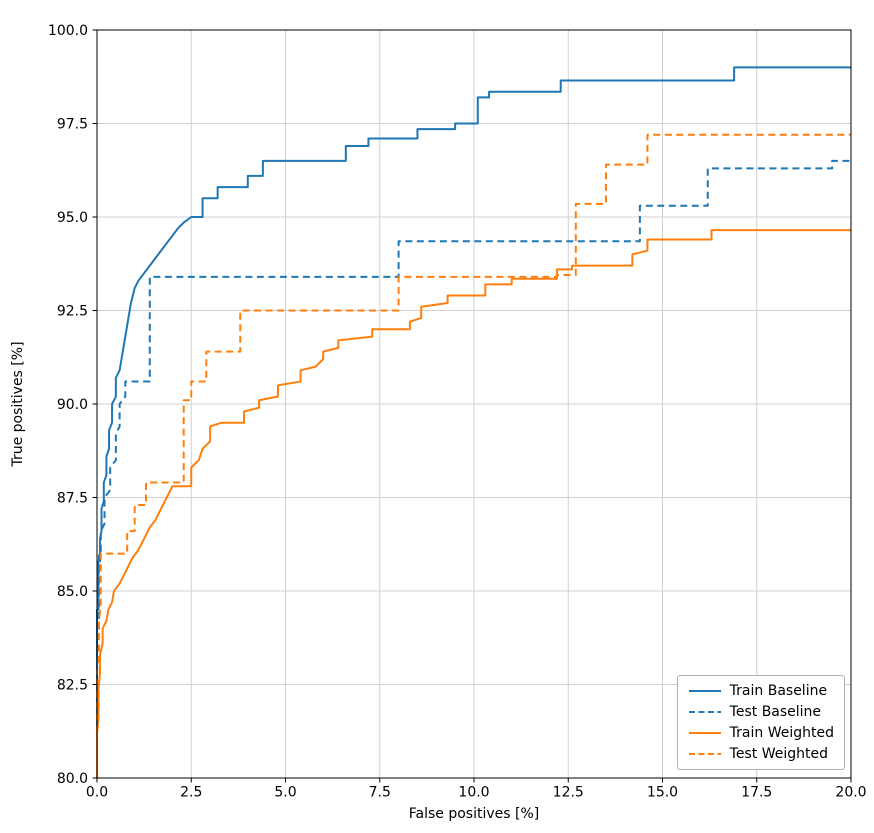 The width and height of the screenshot is (874, 833). Describe the element at coordinates (72, 311) in the screenshot. I see `y-tick-label: 92.5` at that location.